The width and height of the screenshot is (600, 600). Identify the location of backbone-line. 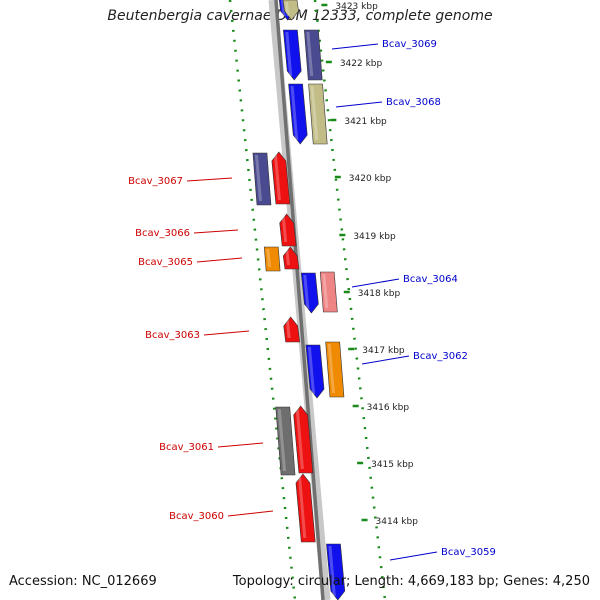
(299, 300).